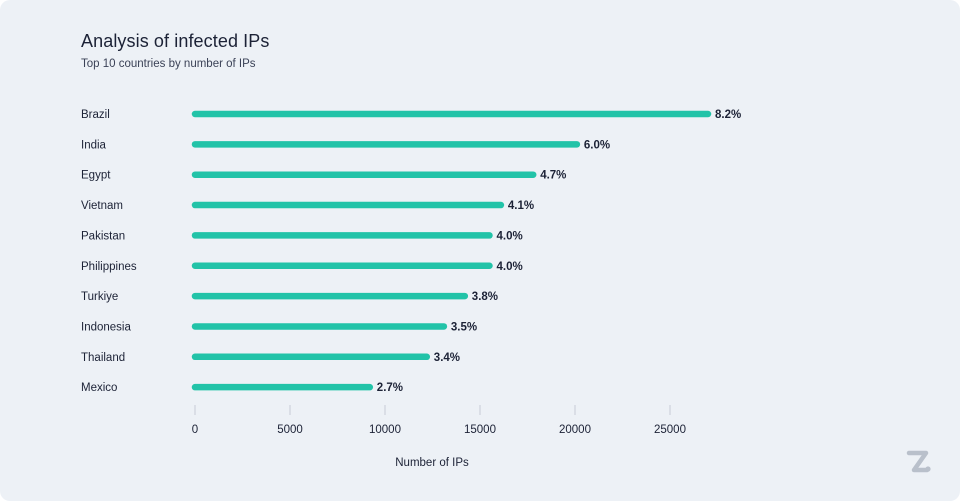 The image size is (960, 501). What do you see at coordinates (175, 41) in the screenshot?
I see `chart-title: Analysis of infected IPs` at bounding box center [175, 41].